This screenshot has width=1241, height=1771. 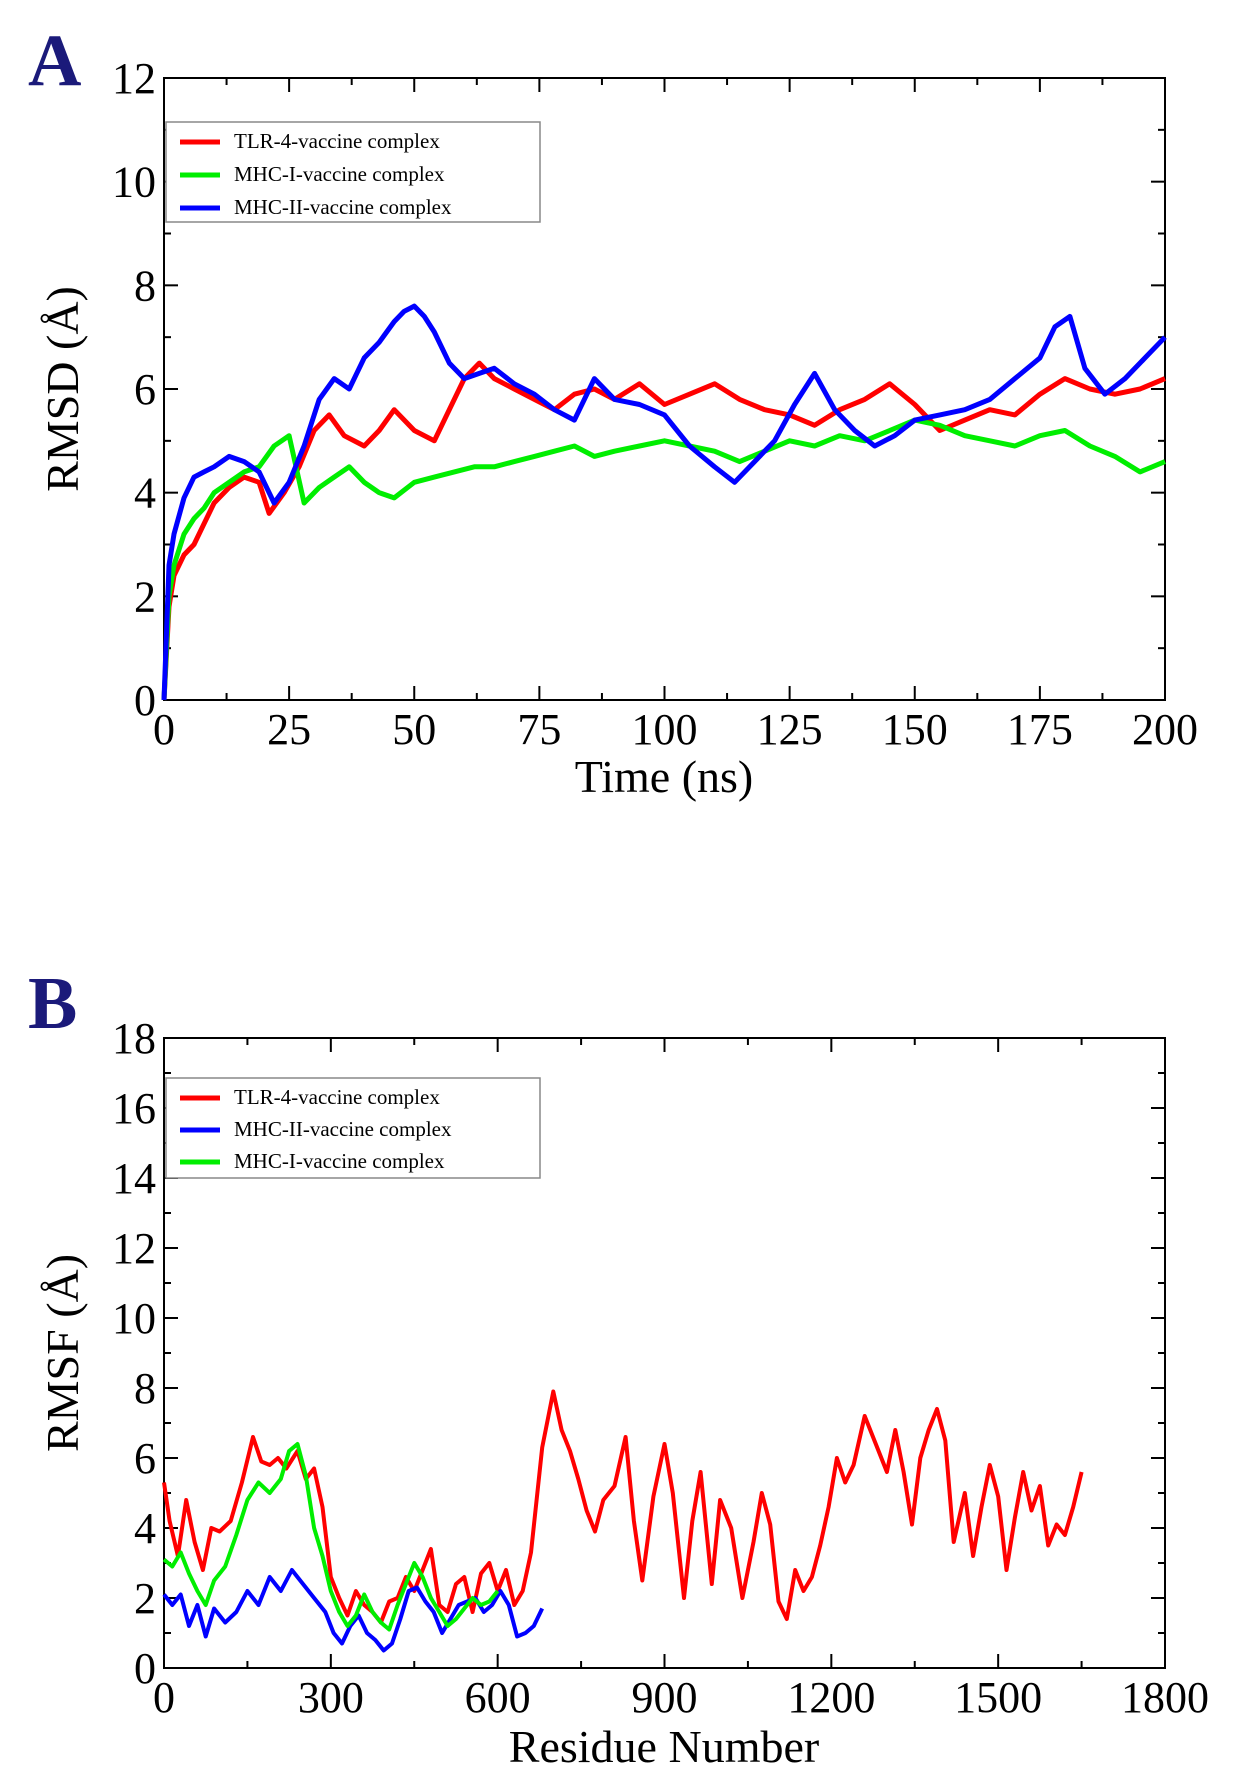 What do you see at coordinates (134, 1178) in the screenshot?
I see `y-tick-label: 14` at bounding box center [134, 1178].